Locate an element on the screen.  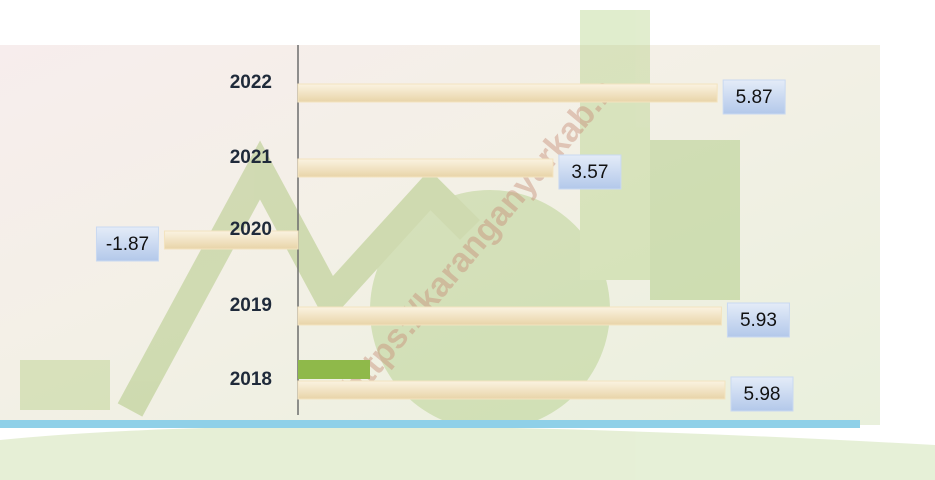
value-label: 3.57 is located at coordinates (589, 172).